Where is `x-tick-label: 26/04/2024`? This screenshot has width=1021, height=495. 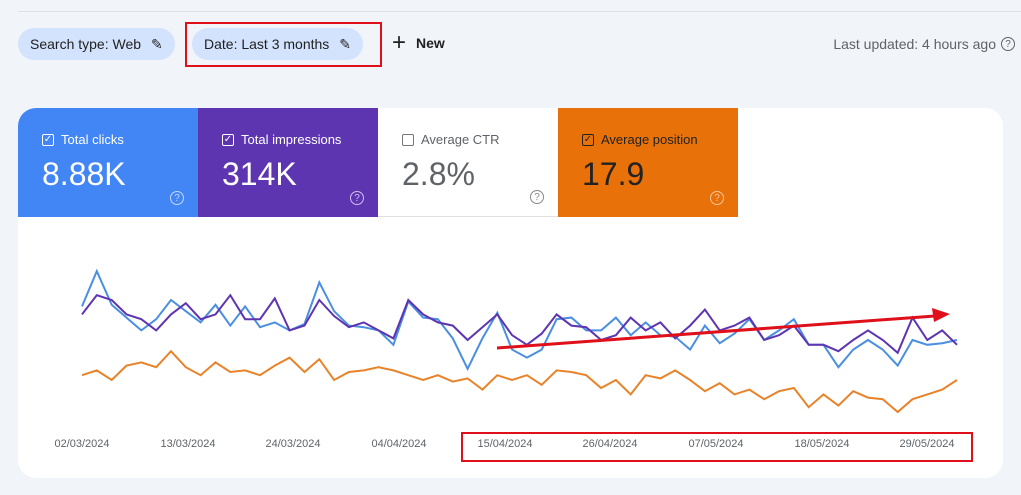
x-tick-label: 26/04/2024 is located at coordinates (610, 444).